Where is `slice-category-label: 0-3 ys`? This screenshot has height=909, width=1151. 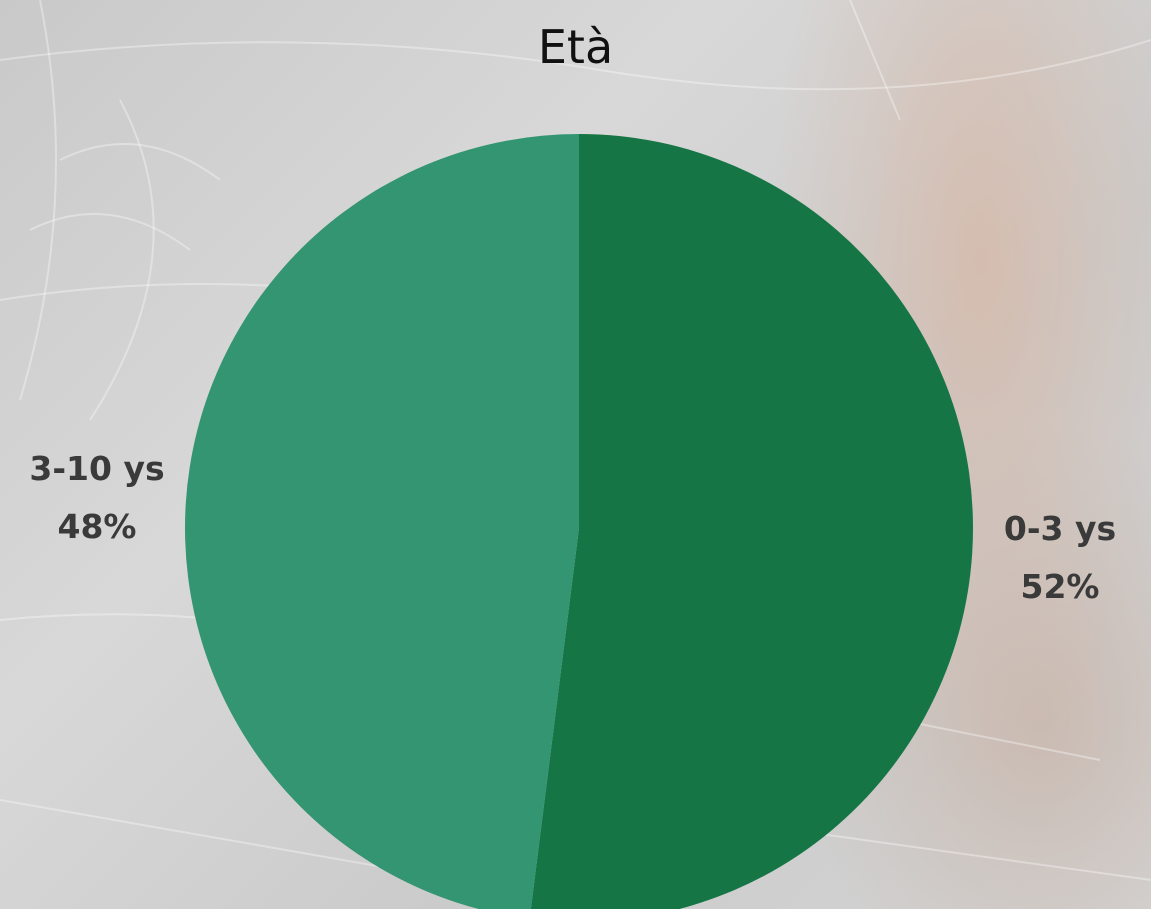
slice-category-label: 0-3 ys is located at coordinates (1060, 528).